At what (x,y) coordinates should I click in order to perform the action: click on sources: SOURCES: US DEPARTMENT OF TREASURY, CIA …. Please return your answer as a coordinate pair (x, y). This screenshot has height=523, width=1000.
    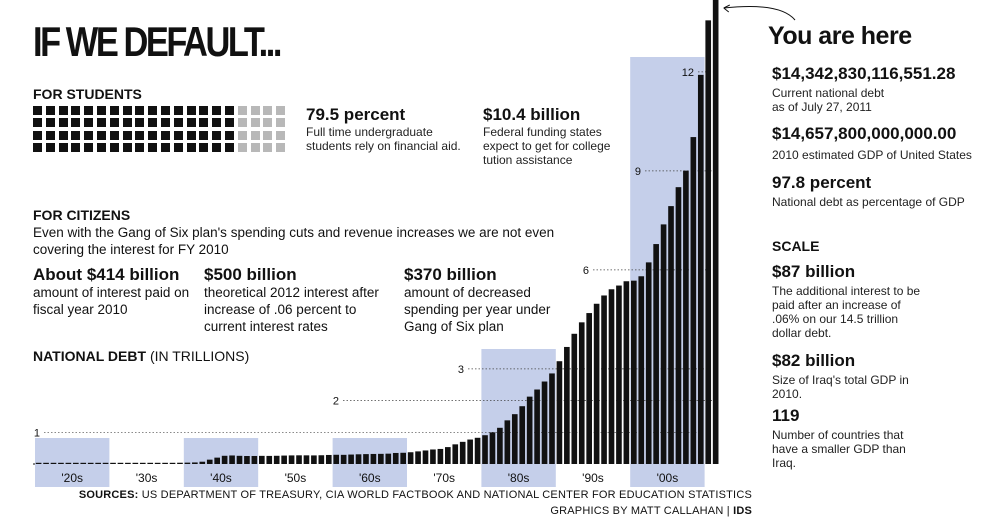
    Looking at the image, I should click on (415, 495).